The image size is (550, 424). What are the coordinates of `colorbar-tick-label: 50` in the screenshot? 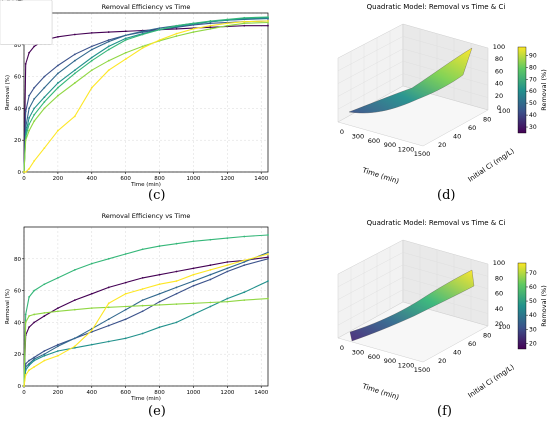 It's located at (533, 301).